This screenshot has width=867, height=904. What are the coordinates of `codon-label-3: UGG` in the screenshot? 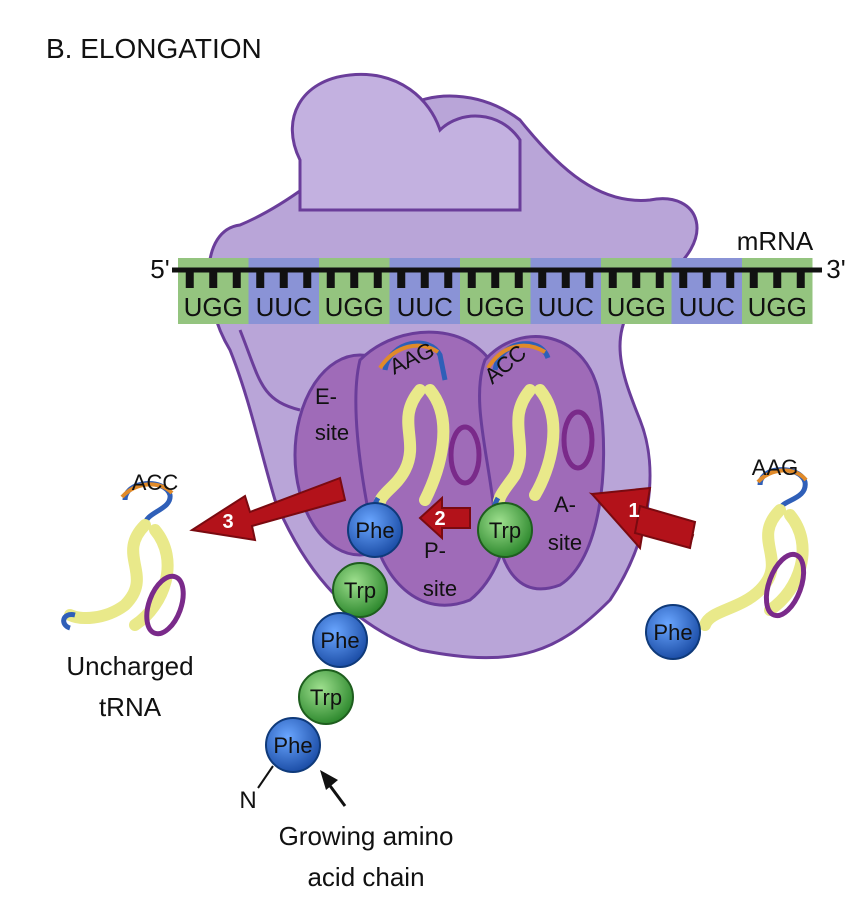 It's located at (354, 307).